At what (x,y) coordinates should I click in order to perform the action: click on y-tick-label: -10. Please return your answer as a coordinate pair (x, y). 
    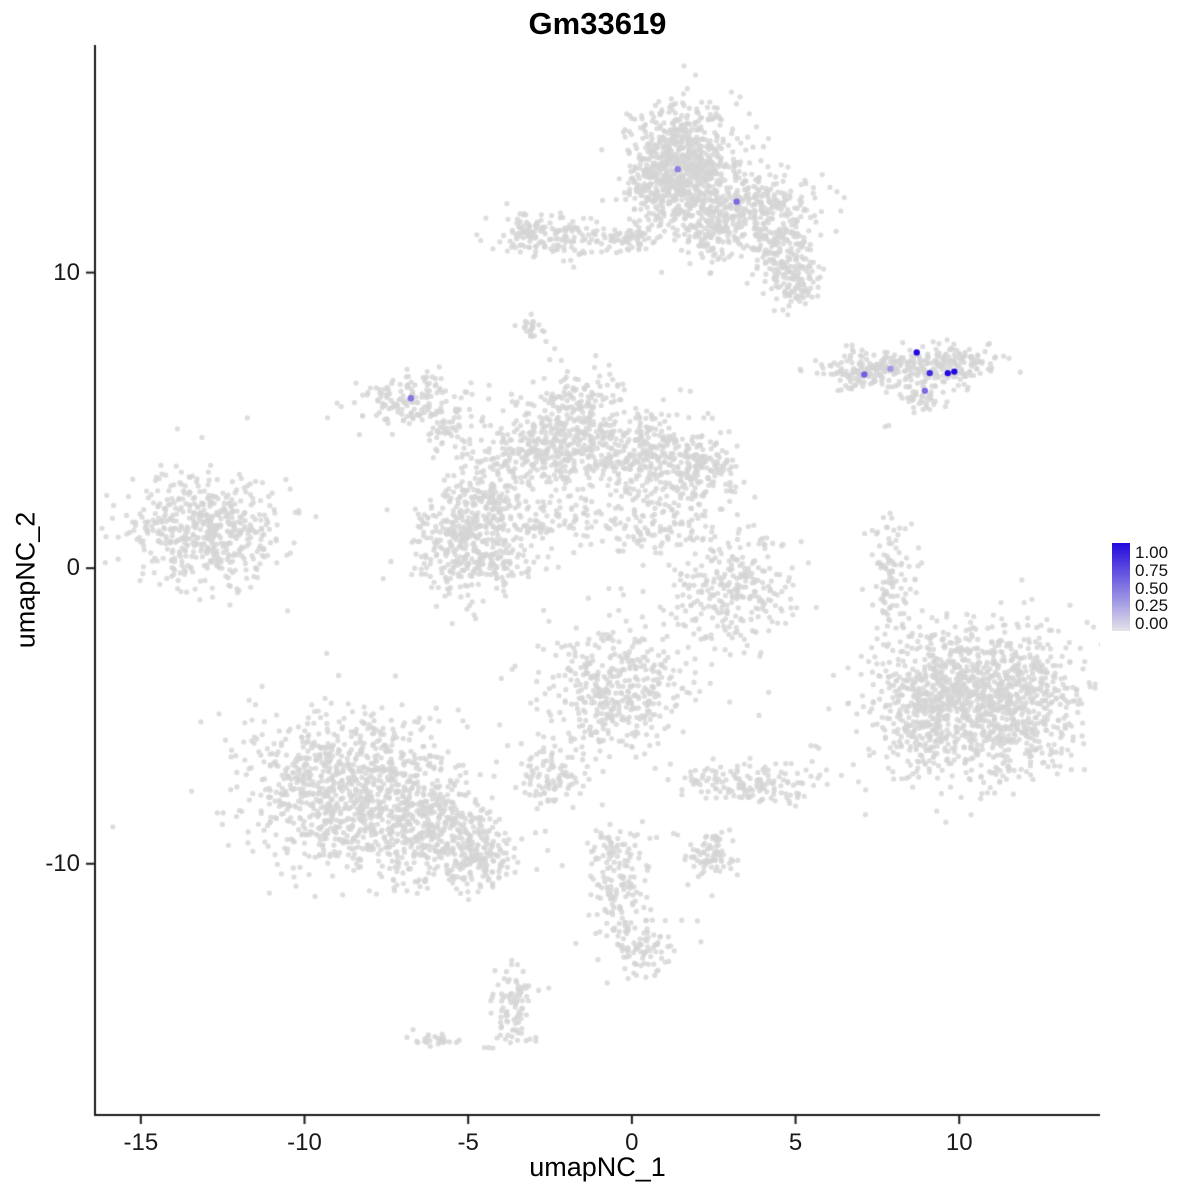
    Looking at the image, I should click on (62, 863).